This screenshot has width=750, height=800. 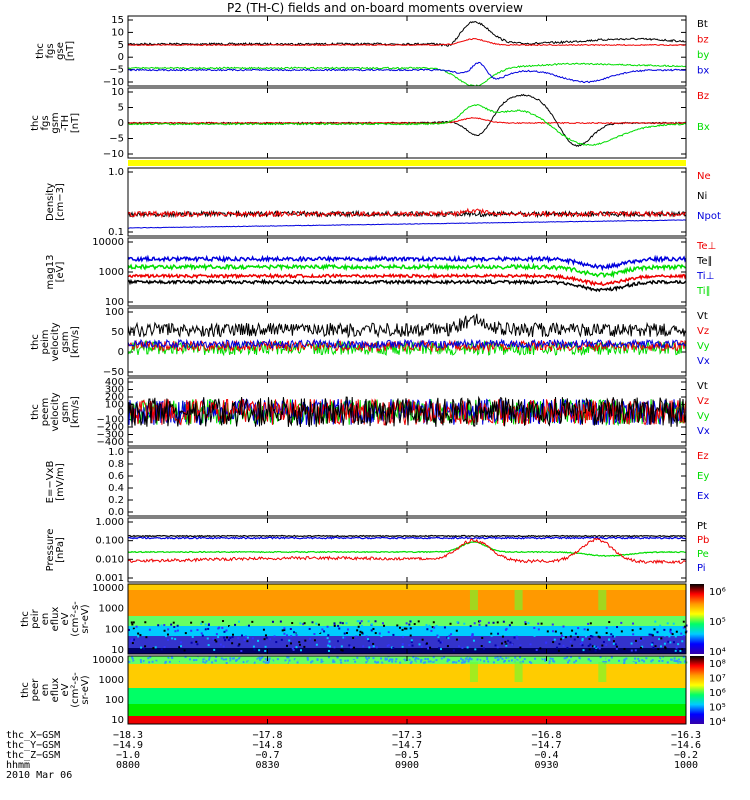 I want to click on panel-4-ytick: 10000, so click(x=108, y=242).